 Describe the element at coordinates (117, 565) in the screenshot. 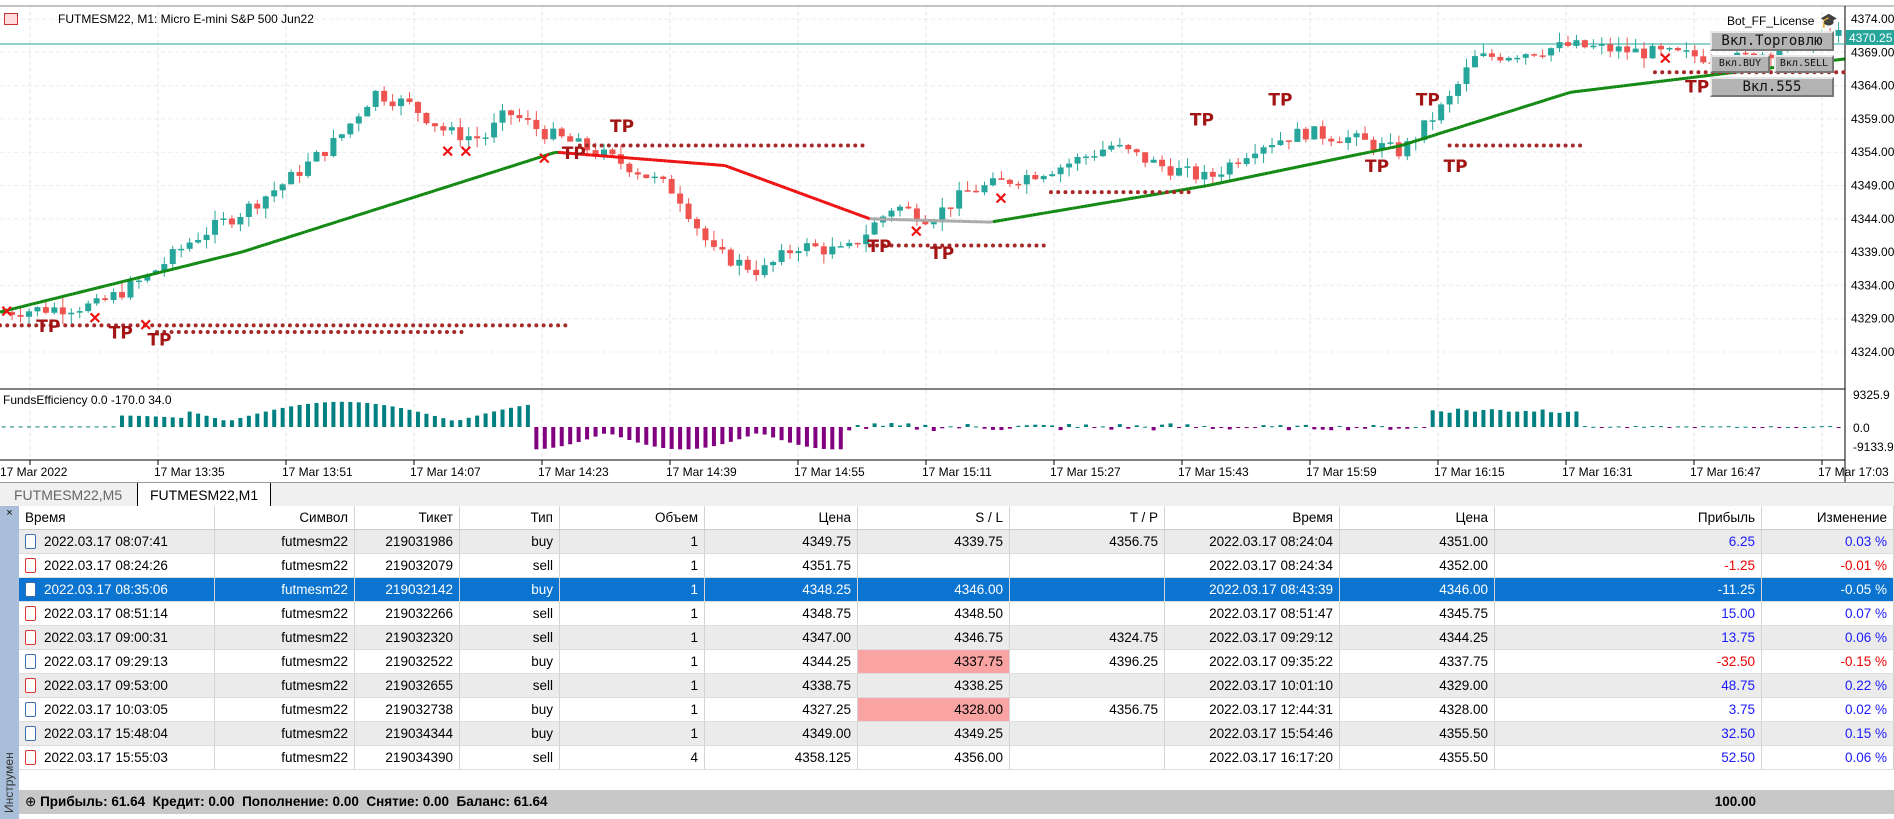

I see `cell: 2022.03.17 08:24:26` at that location.